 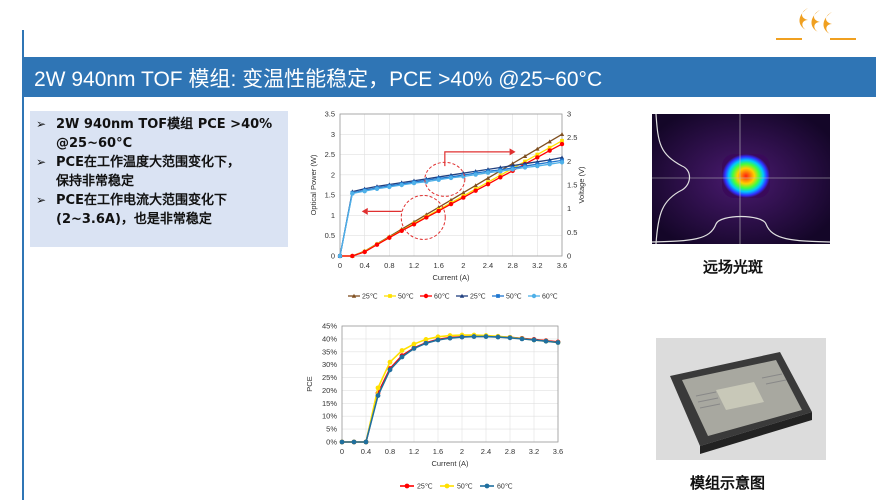 I want to click on bullet-text: 保持非常稳定, so click(x=95, y=181).